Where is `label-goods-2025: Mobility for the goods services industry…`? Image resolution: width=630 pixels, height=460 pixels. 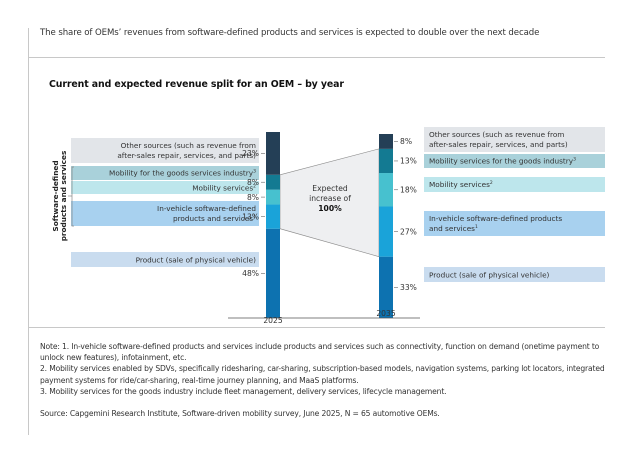 label-goods-2025: Mobility for the goods services industry… is located at coordinates (182, 173).